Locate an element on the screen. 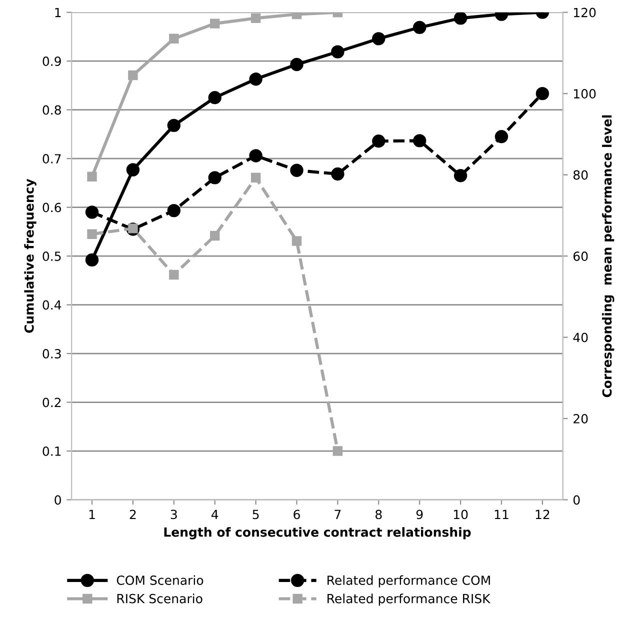 This screenshot has height=617, width=622. y-tick-label: 0.7 is located at coordinates (51, 159).